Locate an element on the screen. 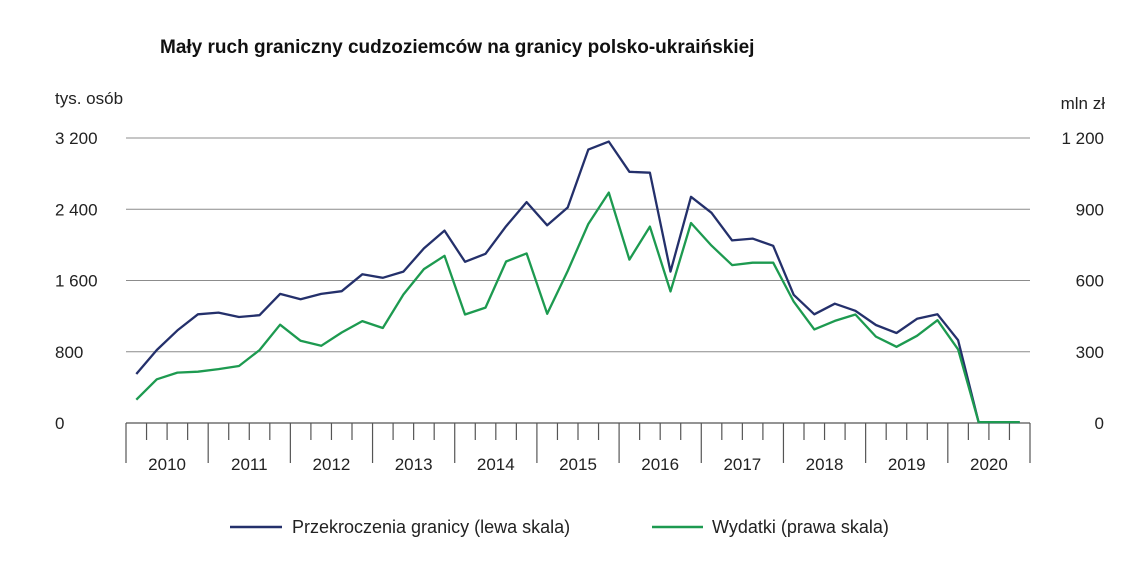 The height and width of the screenshot is (562, 1126). year-label: 2012 is located at coordinates (332, 464).